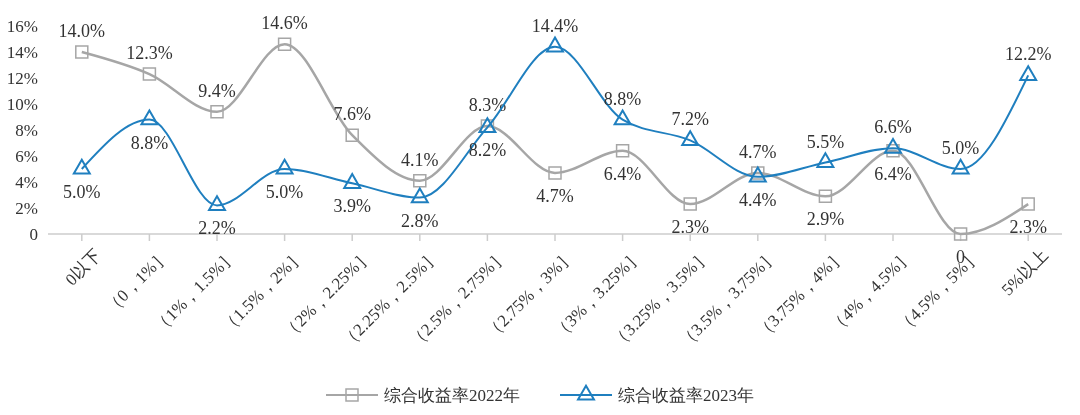  I want to click on data-label: 2.8%, so click(420, 220).